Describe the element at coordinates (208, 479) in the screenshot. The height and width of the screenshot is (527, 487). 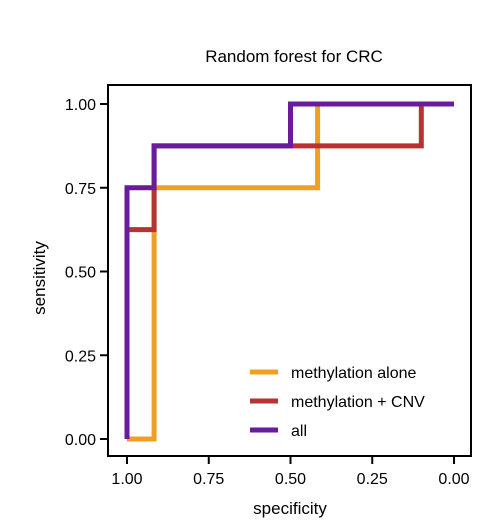
I see `x-tick-label: 0.75` at that location.